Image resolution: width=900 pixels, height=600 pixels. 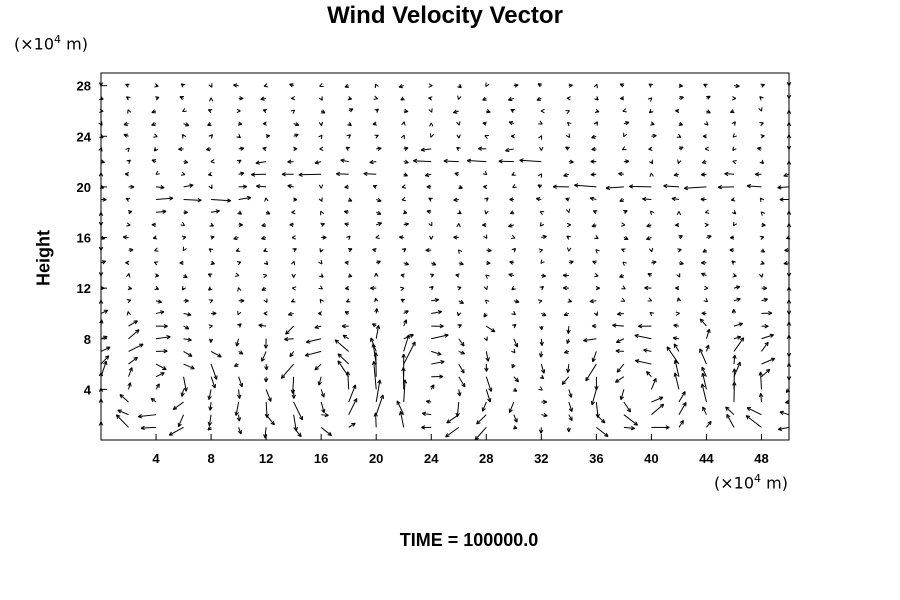 What do you see at coordinates (88, 389) in the screenshot?
I see `y-tick-label: 4` at bounding box center [88, 389].